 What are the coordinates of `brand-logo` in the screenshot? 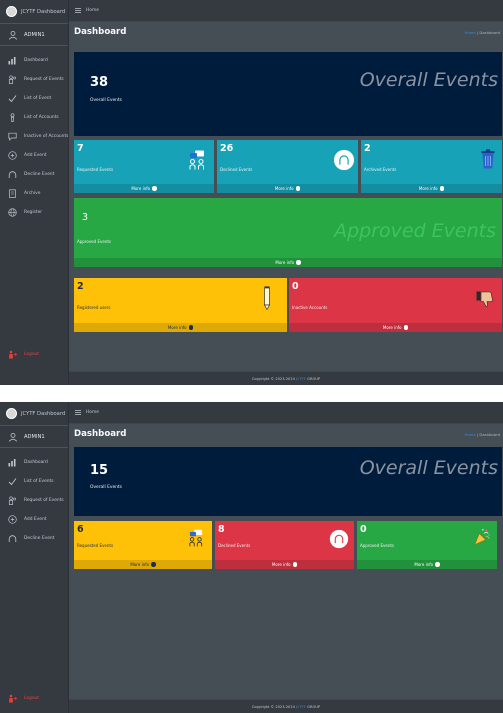 It's located at (11, 11).